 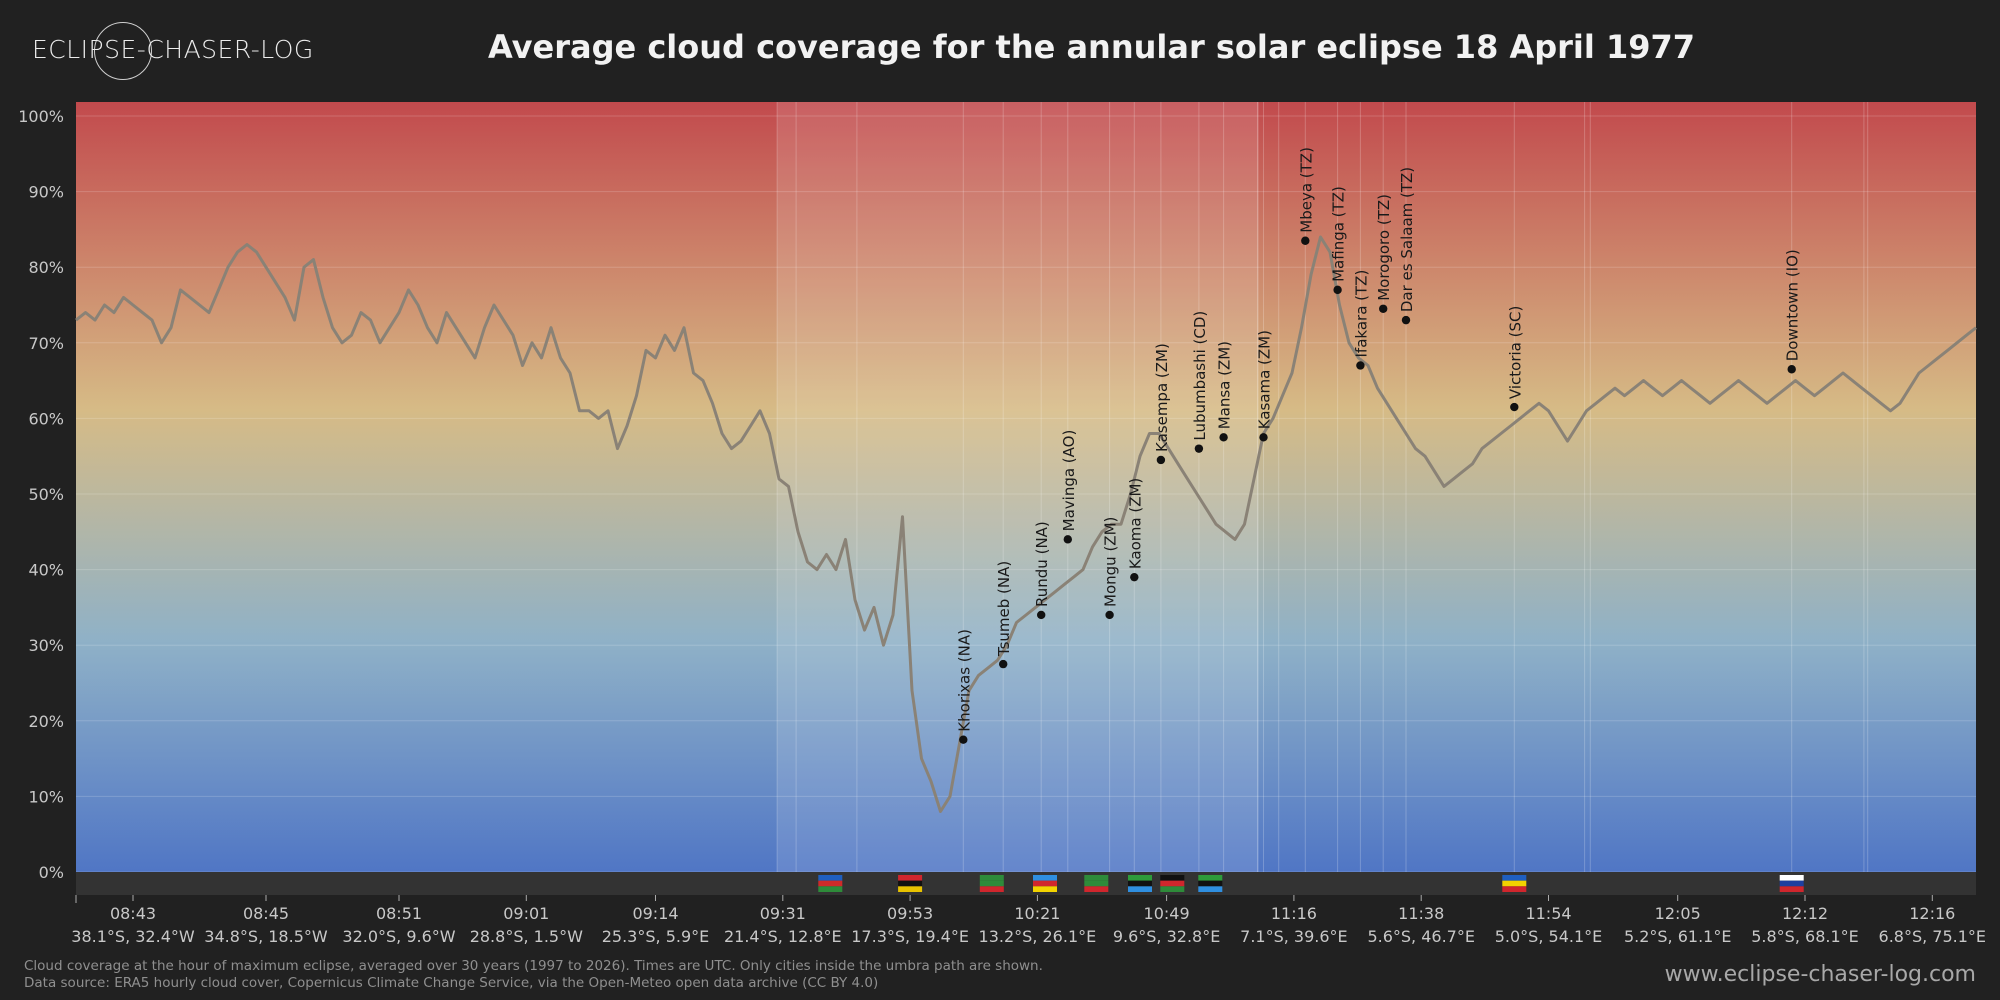 What do you see at coordinates (1407, 239) in the screenshot?
I see `city-label: Dar es Salaam (TZ)` at bounding box center [1407, 239].